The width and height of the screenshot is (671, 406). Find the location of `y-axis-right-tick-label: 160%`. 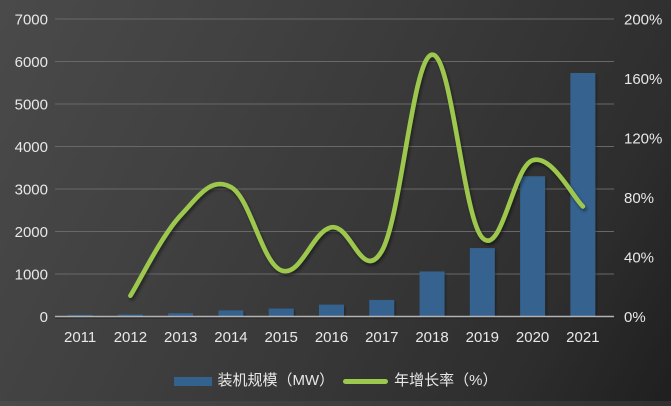

y-axis-right-tick-label: 160% is located at coordinates (643, 79).